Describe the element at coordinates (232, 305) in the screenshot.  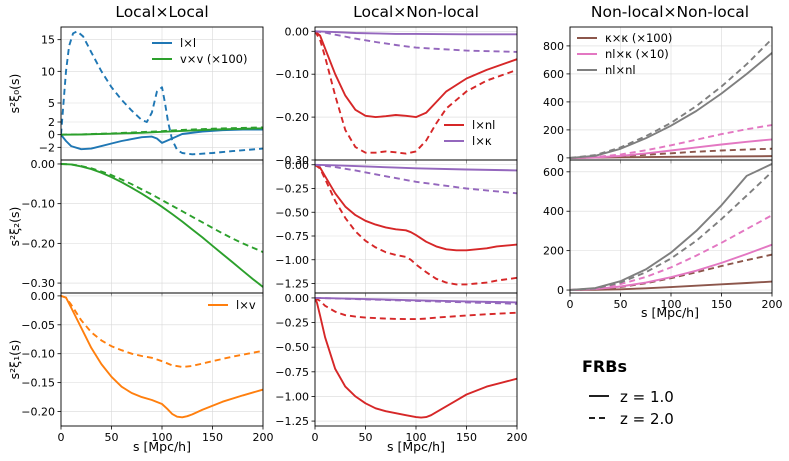
I see `legend-local-velocity: l×v` at that location.